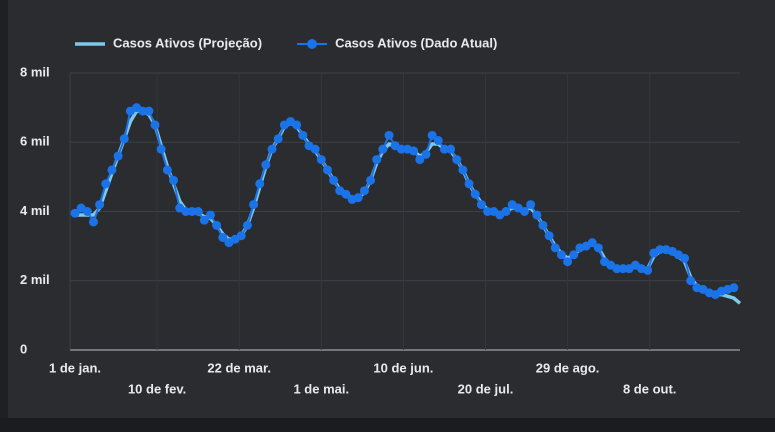  Describe the element at coordinates (312, 44) in the screenshot. I see `legend-marker` at that location.